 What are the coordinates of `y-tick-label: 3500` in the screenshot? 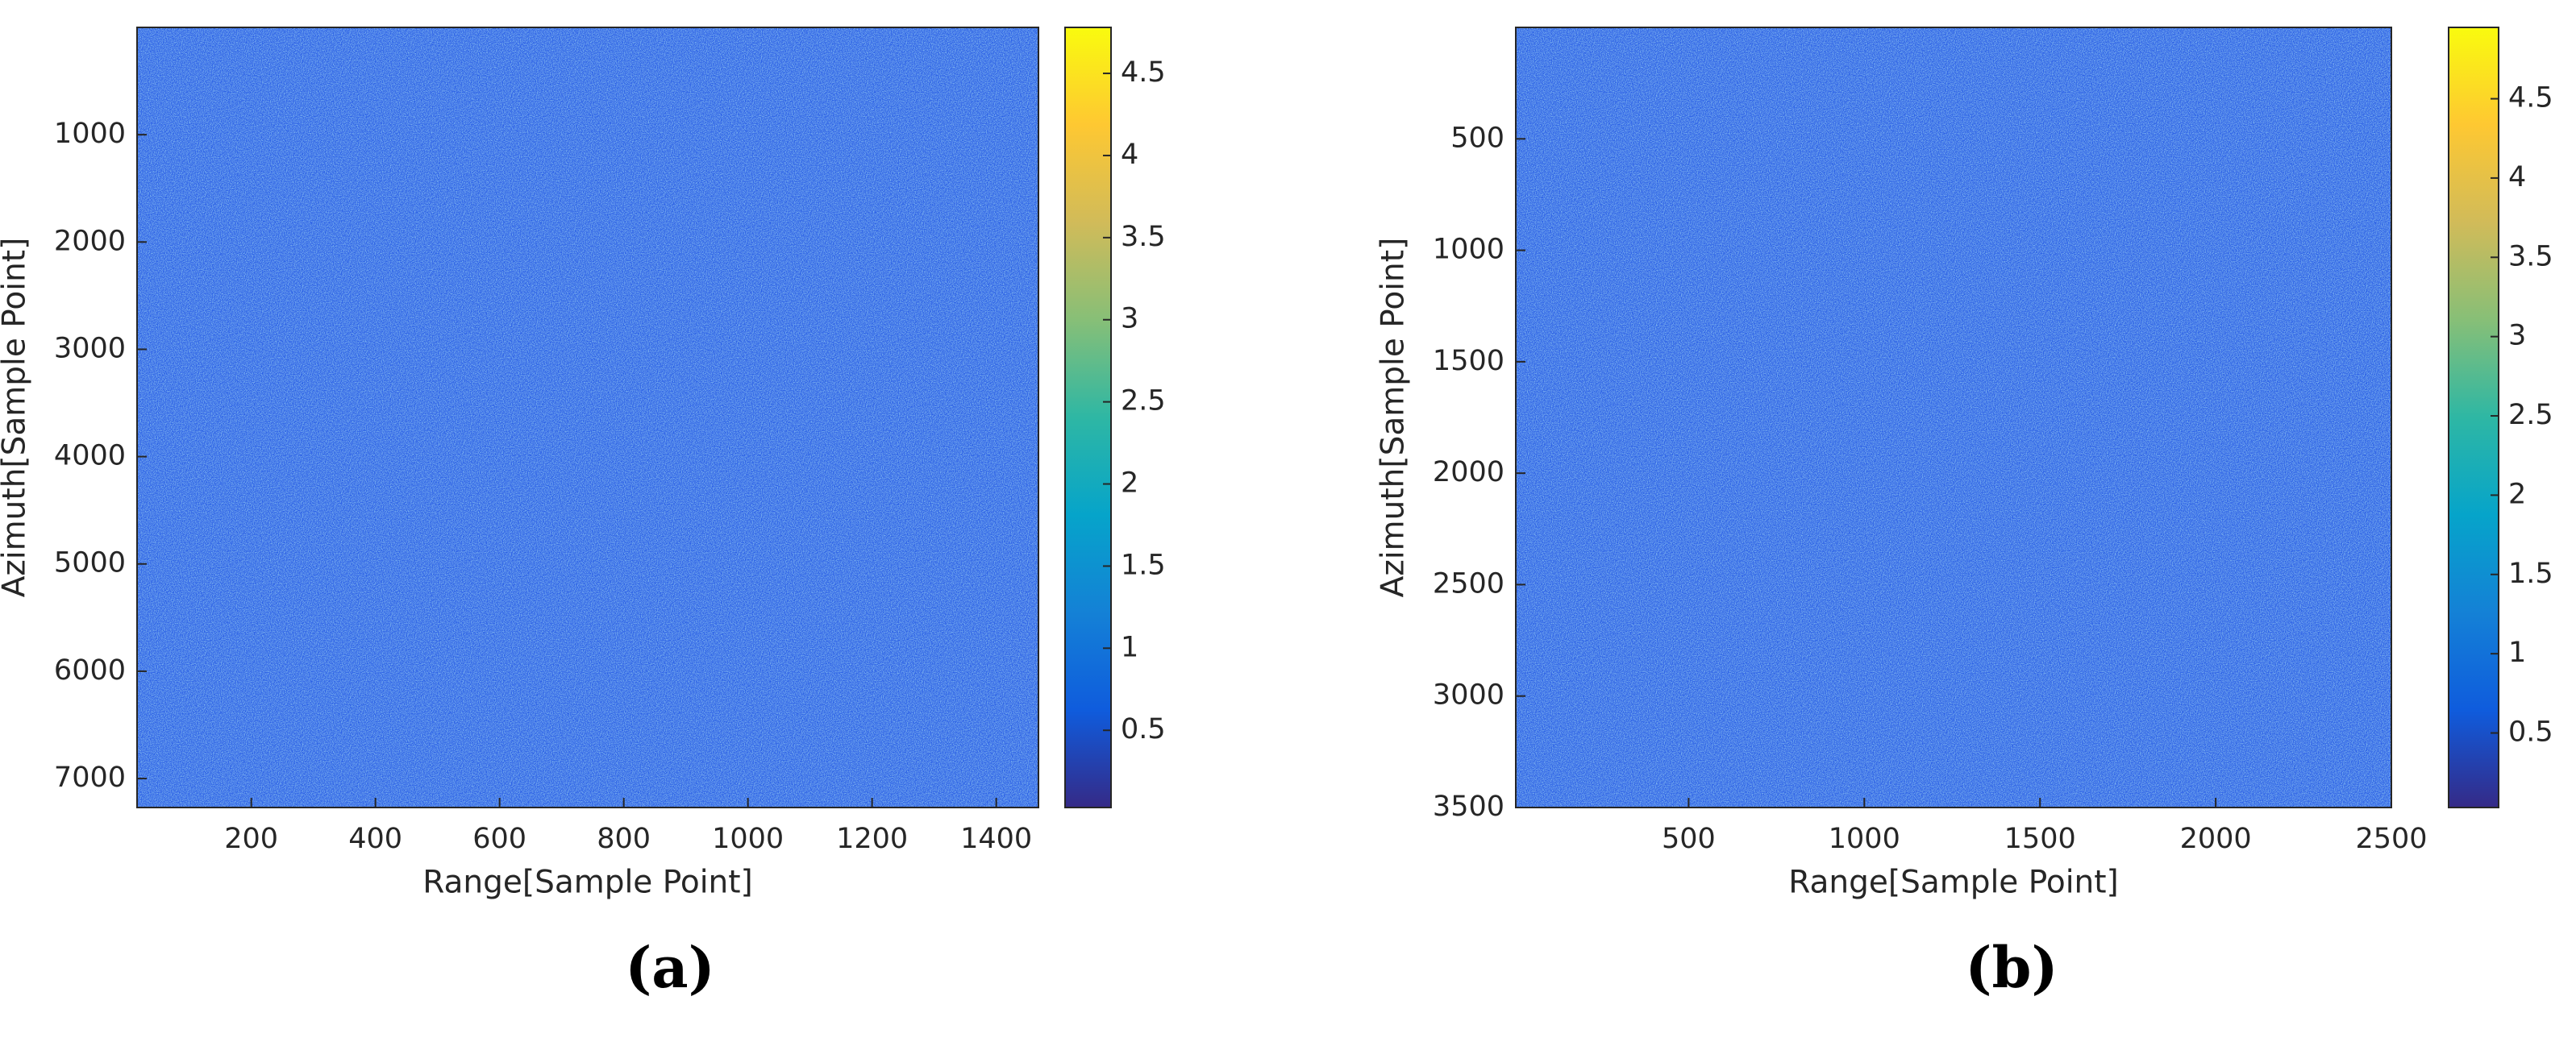 It's located at (1468, 807).